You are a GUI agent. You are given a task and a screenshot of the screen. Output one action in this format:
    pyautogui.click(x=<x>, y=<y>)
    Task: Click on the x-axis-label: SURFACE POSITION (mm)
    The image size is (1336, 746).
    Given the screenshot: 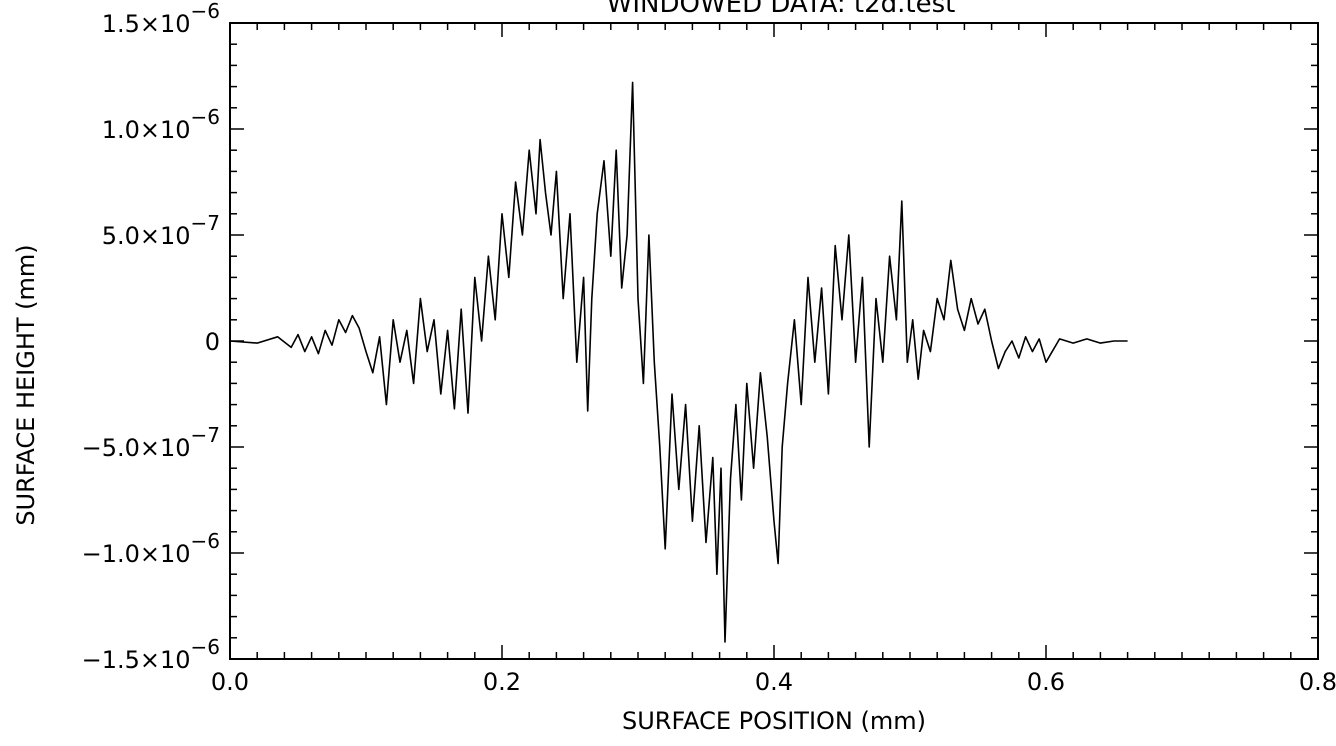 What is the action you would take?
    pyautogui.click(x=774, y=721)
    